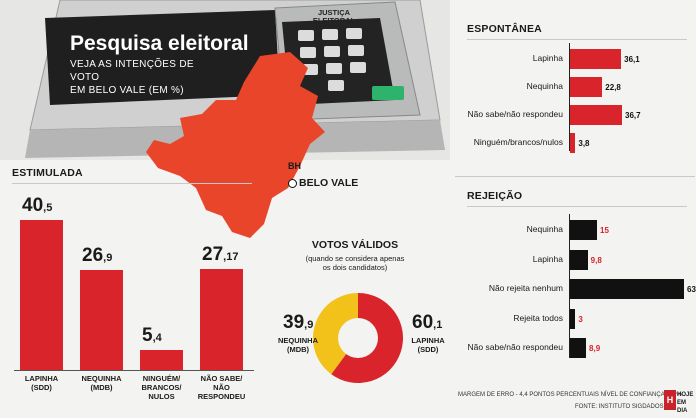 This screenshot has height=418, width=696. Describe the element at coordinates (355, 245) in the screenshot. I see `valid-heading: VOTOS VÁLIDOS` at that location.